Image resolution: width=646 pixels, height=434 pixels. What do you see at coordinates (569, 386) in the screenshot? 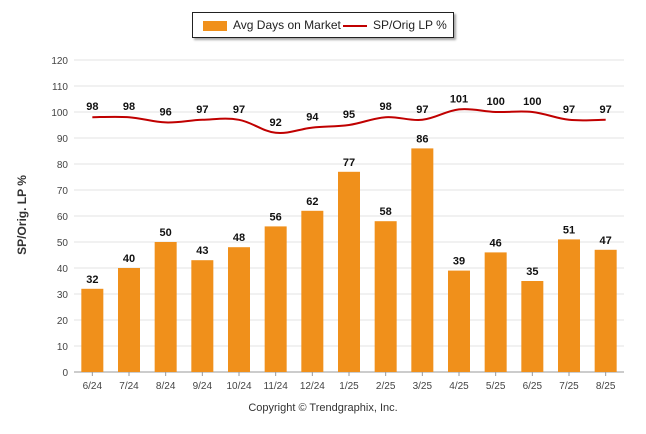
I see `x-tick-label: 7/25` at bounding box center [569, 386].